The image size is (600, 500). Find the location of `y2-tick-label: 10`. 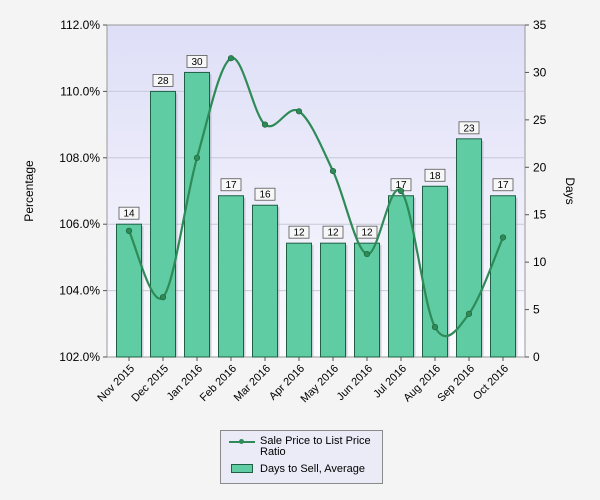

y2-tick-label: 10 is located at coordinates (540, 262).